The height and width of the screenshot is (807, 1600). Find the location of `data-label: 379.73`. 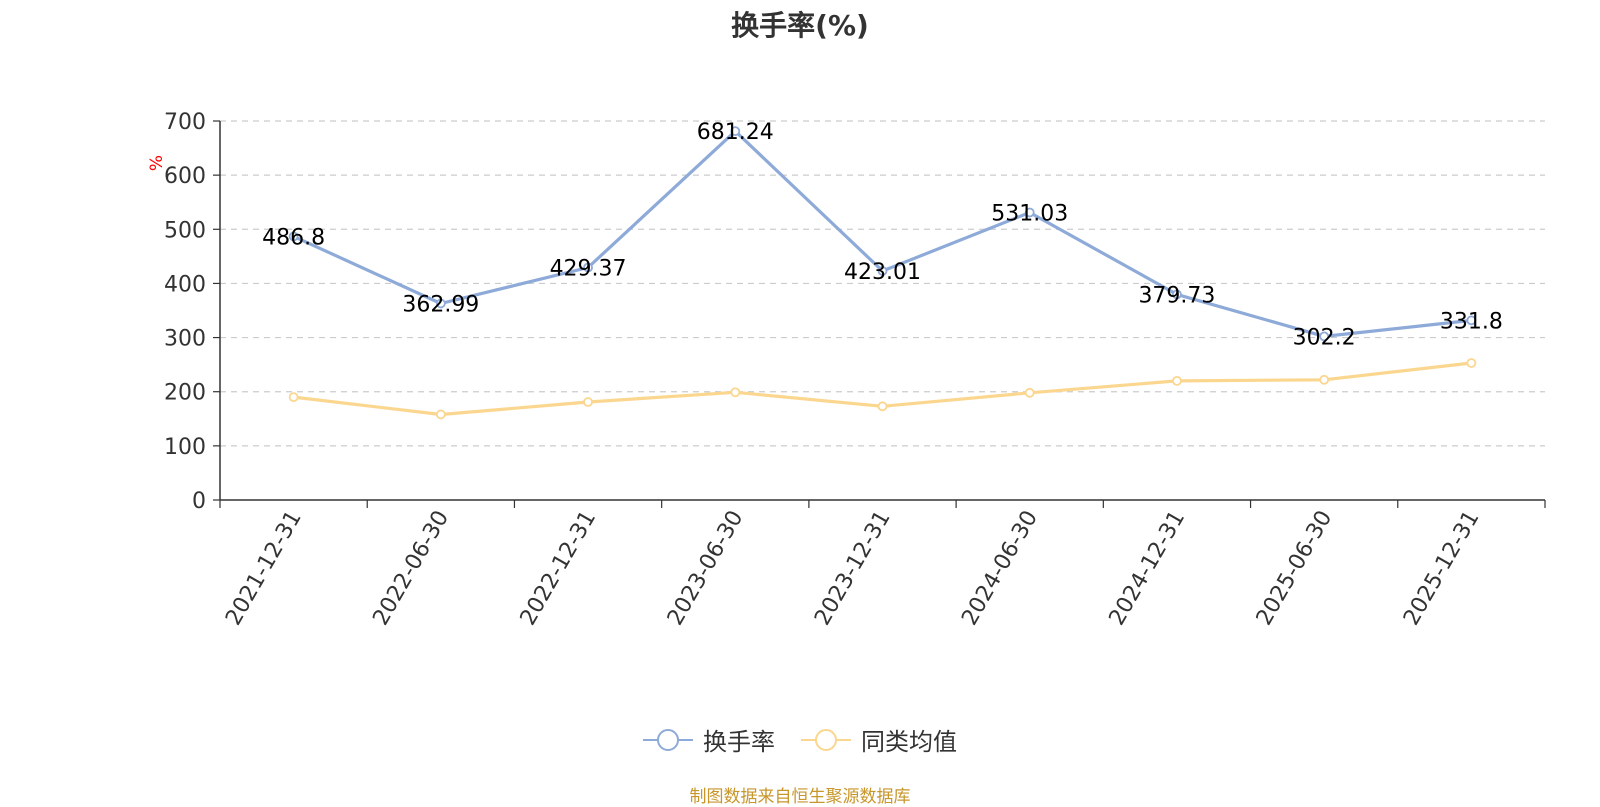

data-label: 379.73 is located at coordinates (1176, 295).